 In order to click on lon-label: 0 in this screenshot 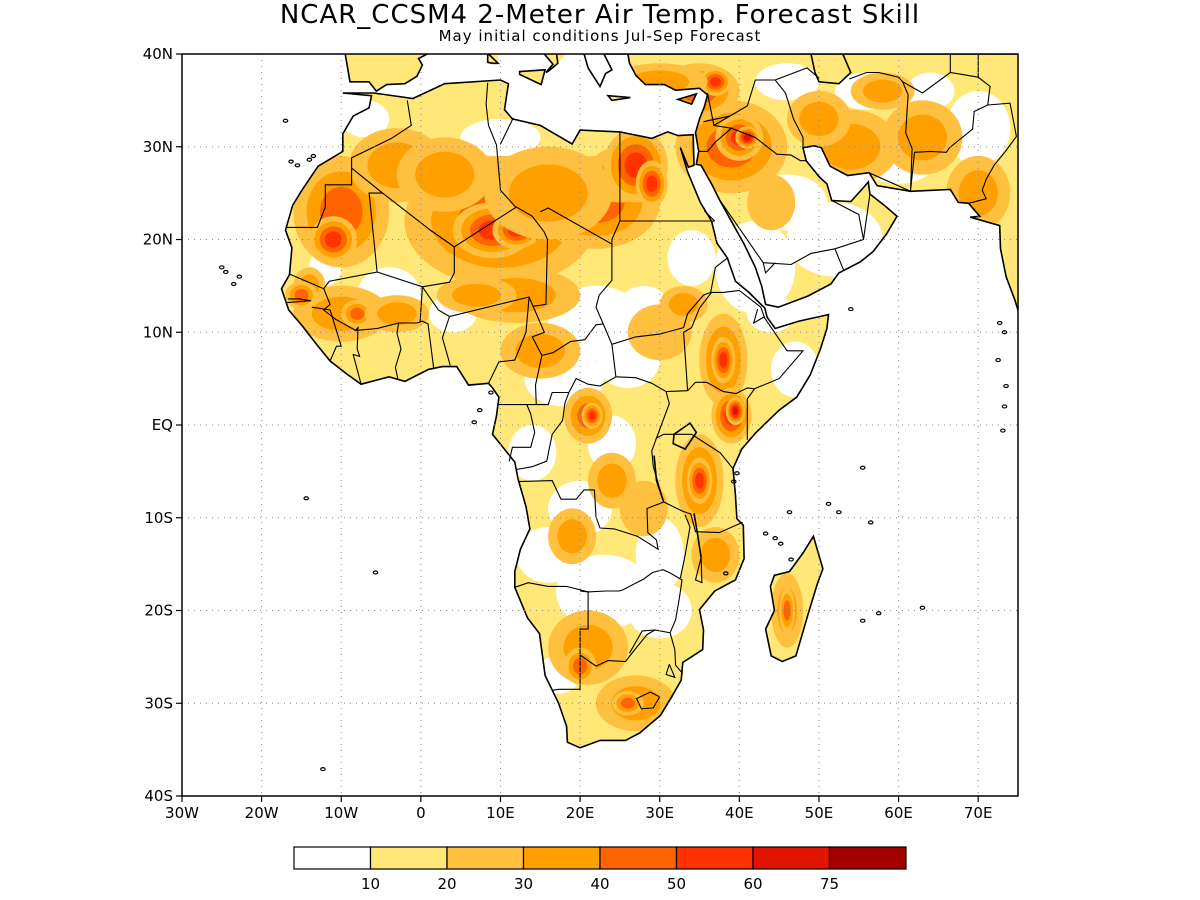, I will do `click(421, 813)`.